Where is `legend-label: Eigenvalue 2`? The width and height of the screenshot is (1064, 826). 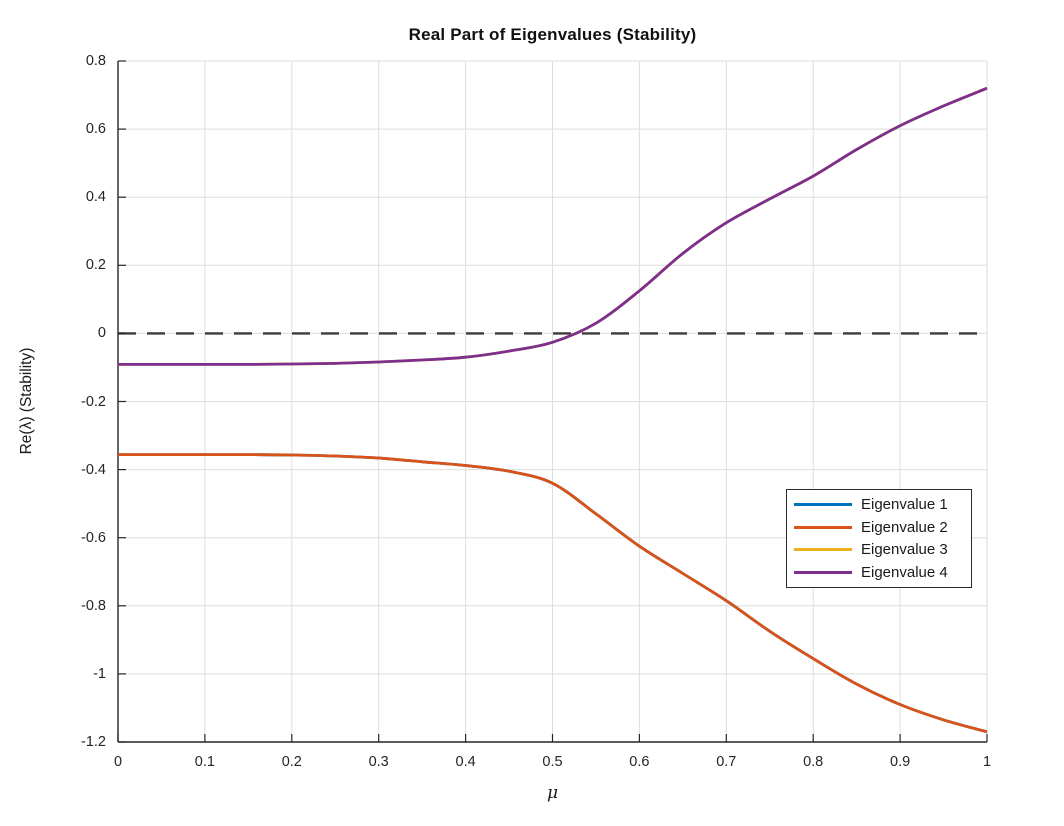
legend-label: Eigenvalue 2 is located at coordinates (904, 527).